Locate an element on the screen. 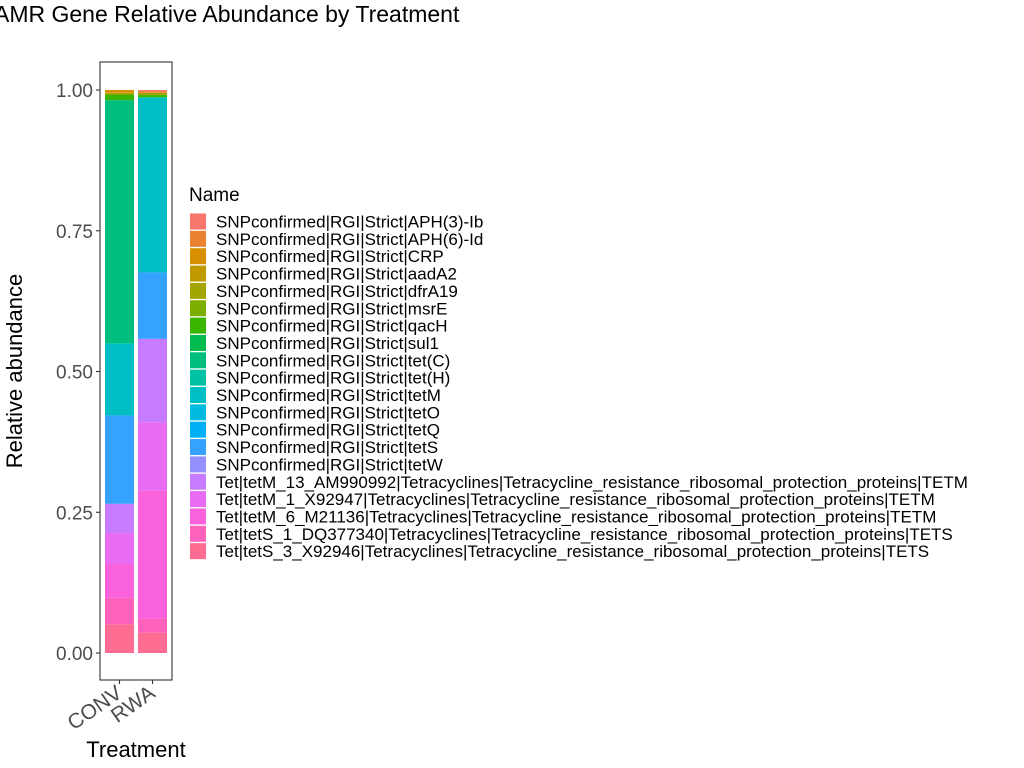 Image resolution: width=1024 pixels, height=768 pixels. bars-layer is located at coordinates (136, 371).